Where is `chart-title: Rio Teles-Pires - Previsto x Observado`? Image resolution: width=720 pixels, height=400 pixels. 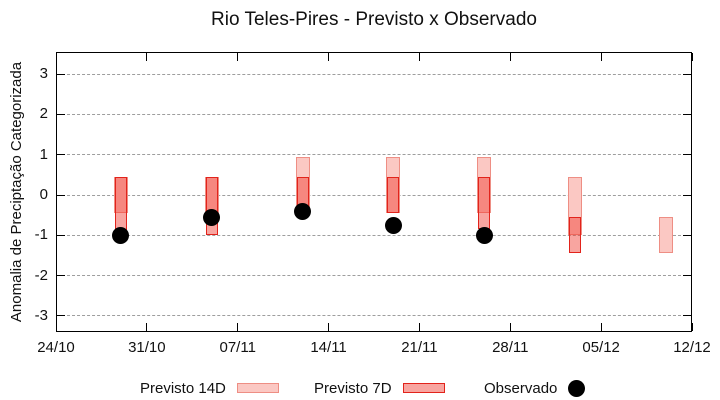
chart-title: Rio Teles-Pires - Previsto x Observado is located at coordinates (374, 19).